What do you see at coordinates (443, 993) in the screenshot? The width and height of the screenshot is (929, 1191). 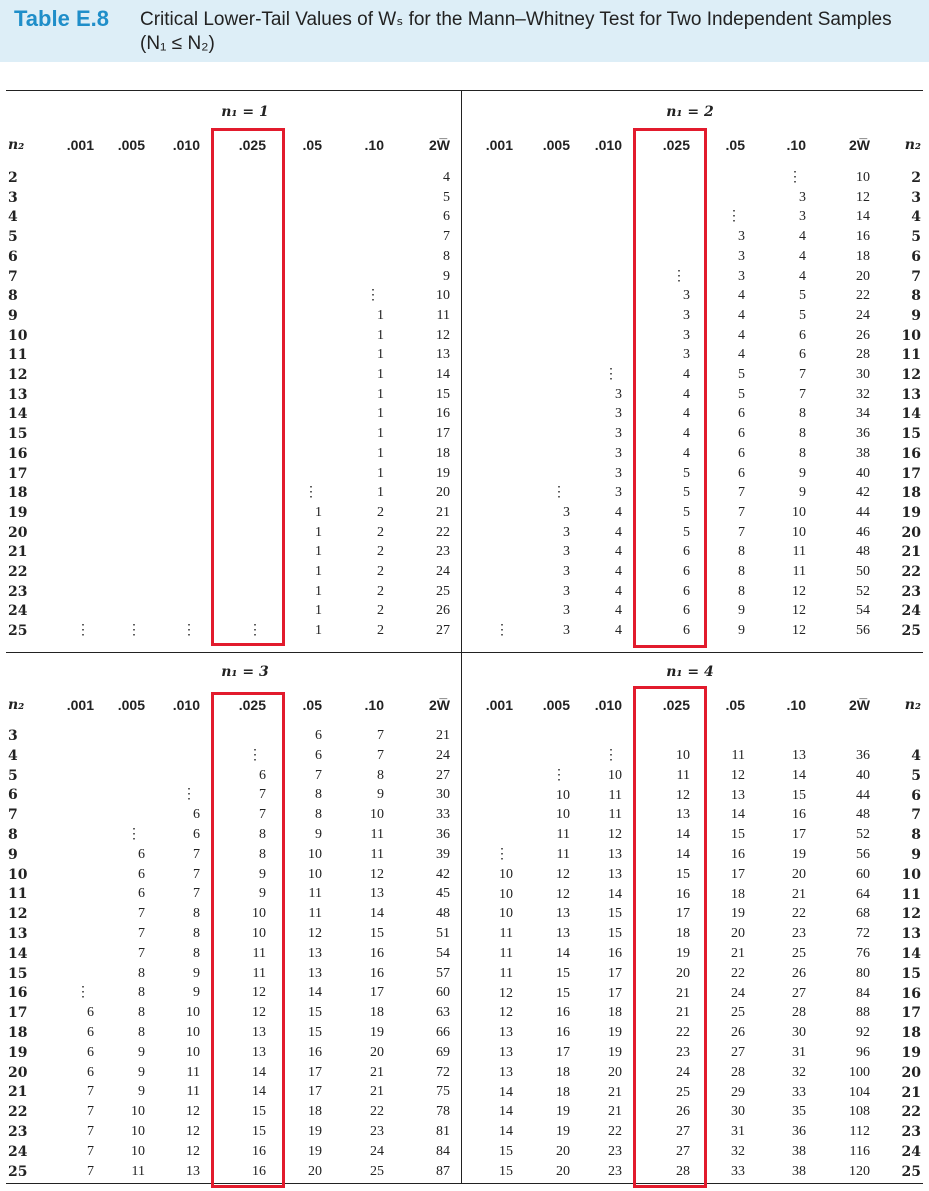 I see `table-cell: 60` at bounding box center [443, 993].